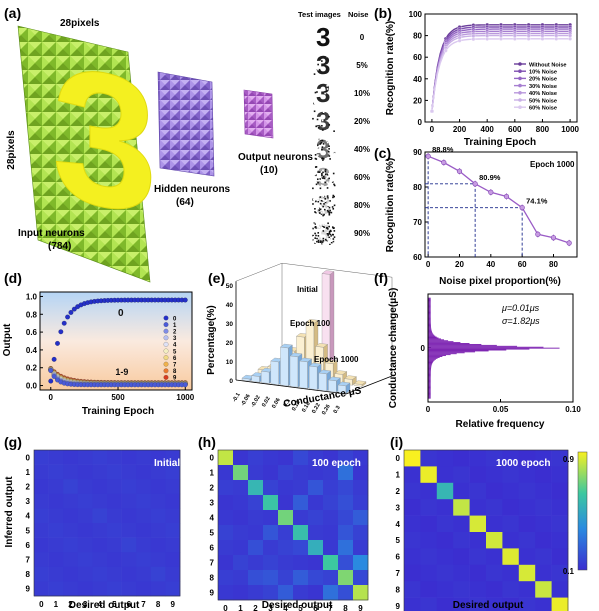 The height and width of the screenshot is (611, 599). What do you see at coordinates (70, 604) in the screenshot?
I see `heatmap-xtick-label: 2` at bounding box center [70, 604].